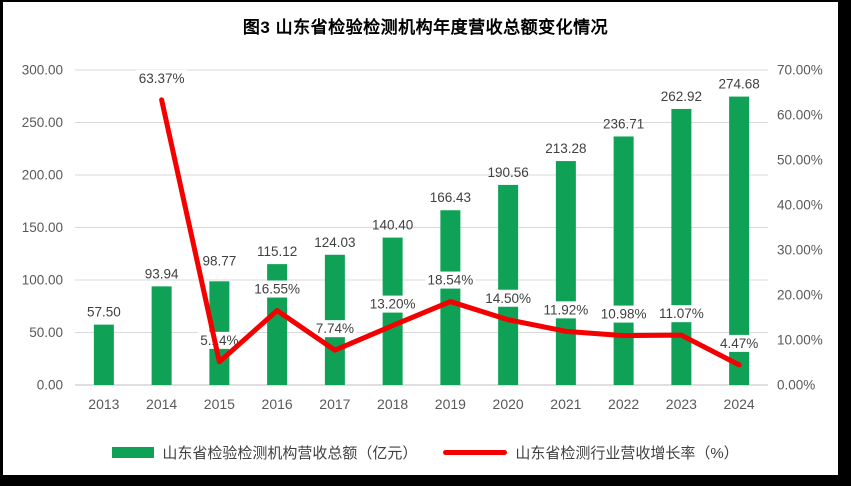 This screenshot has width=851, height=486. What do you see at coordinates (738, 84) in the screenshot?
I see `bar-label-2024: 274.68` at bounding box center [738, 84].